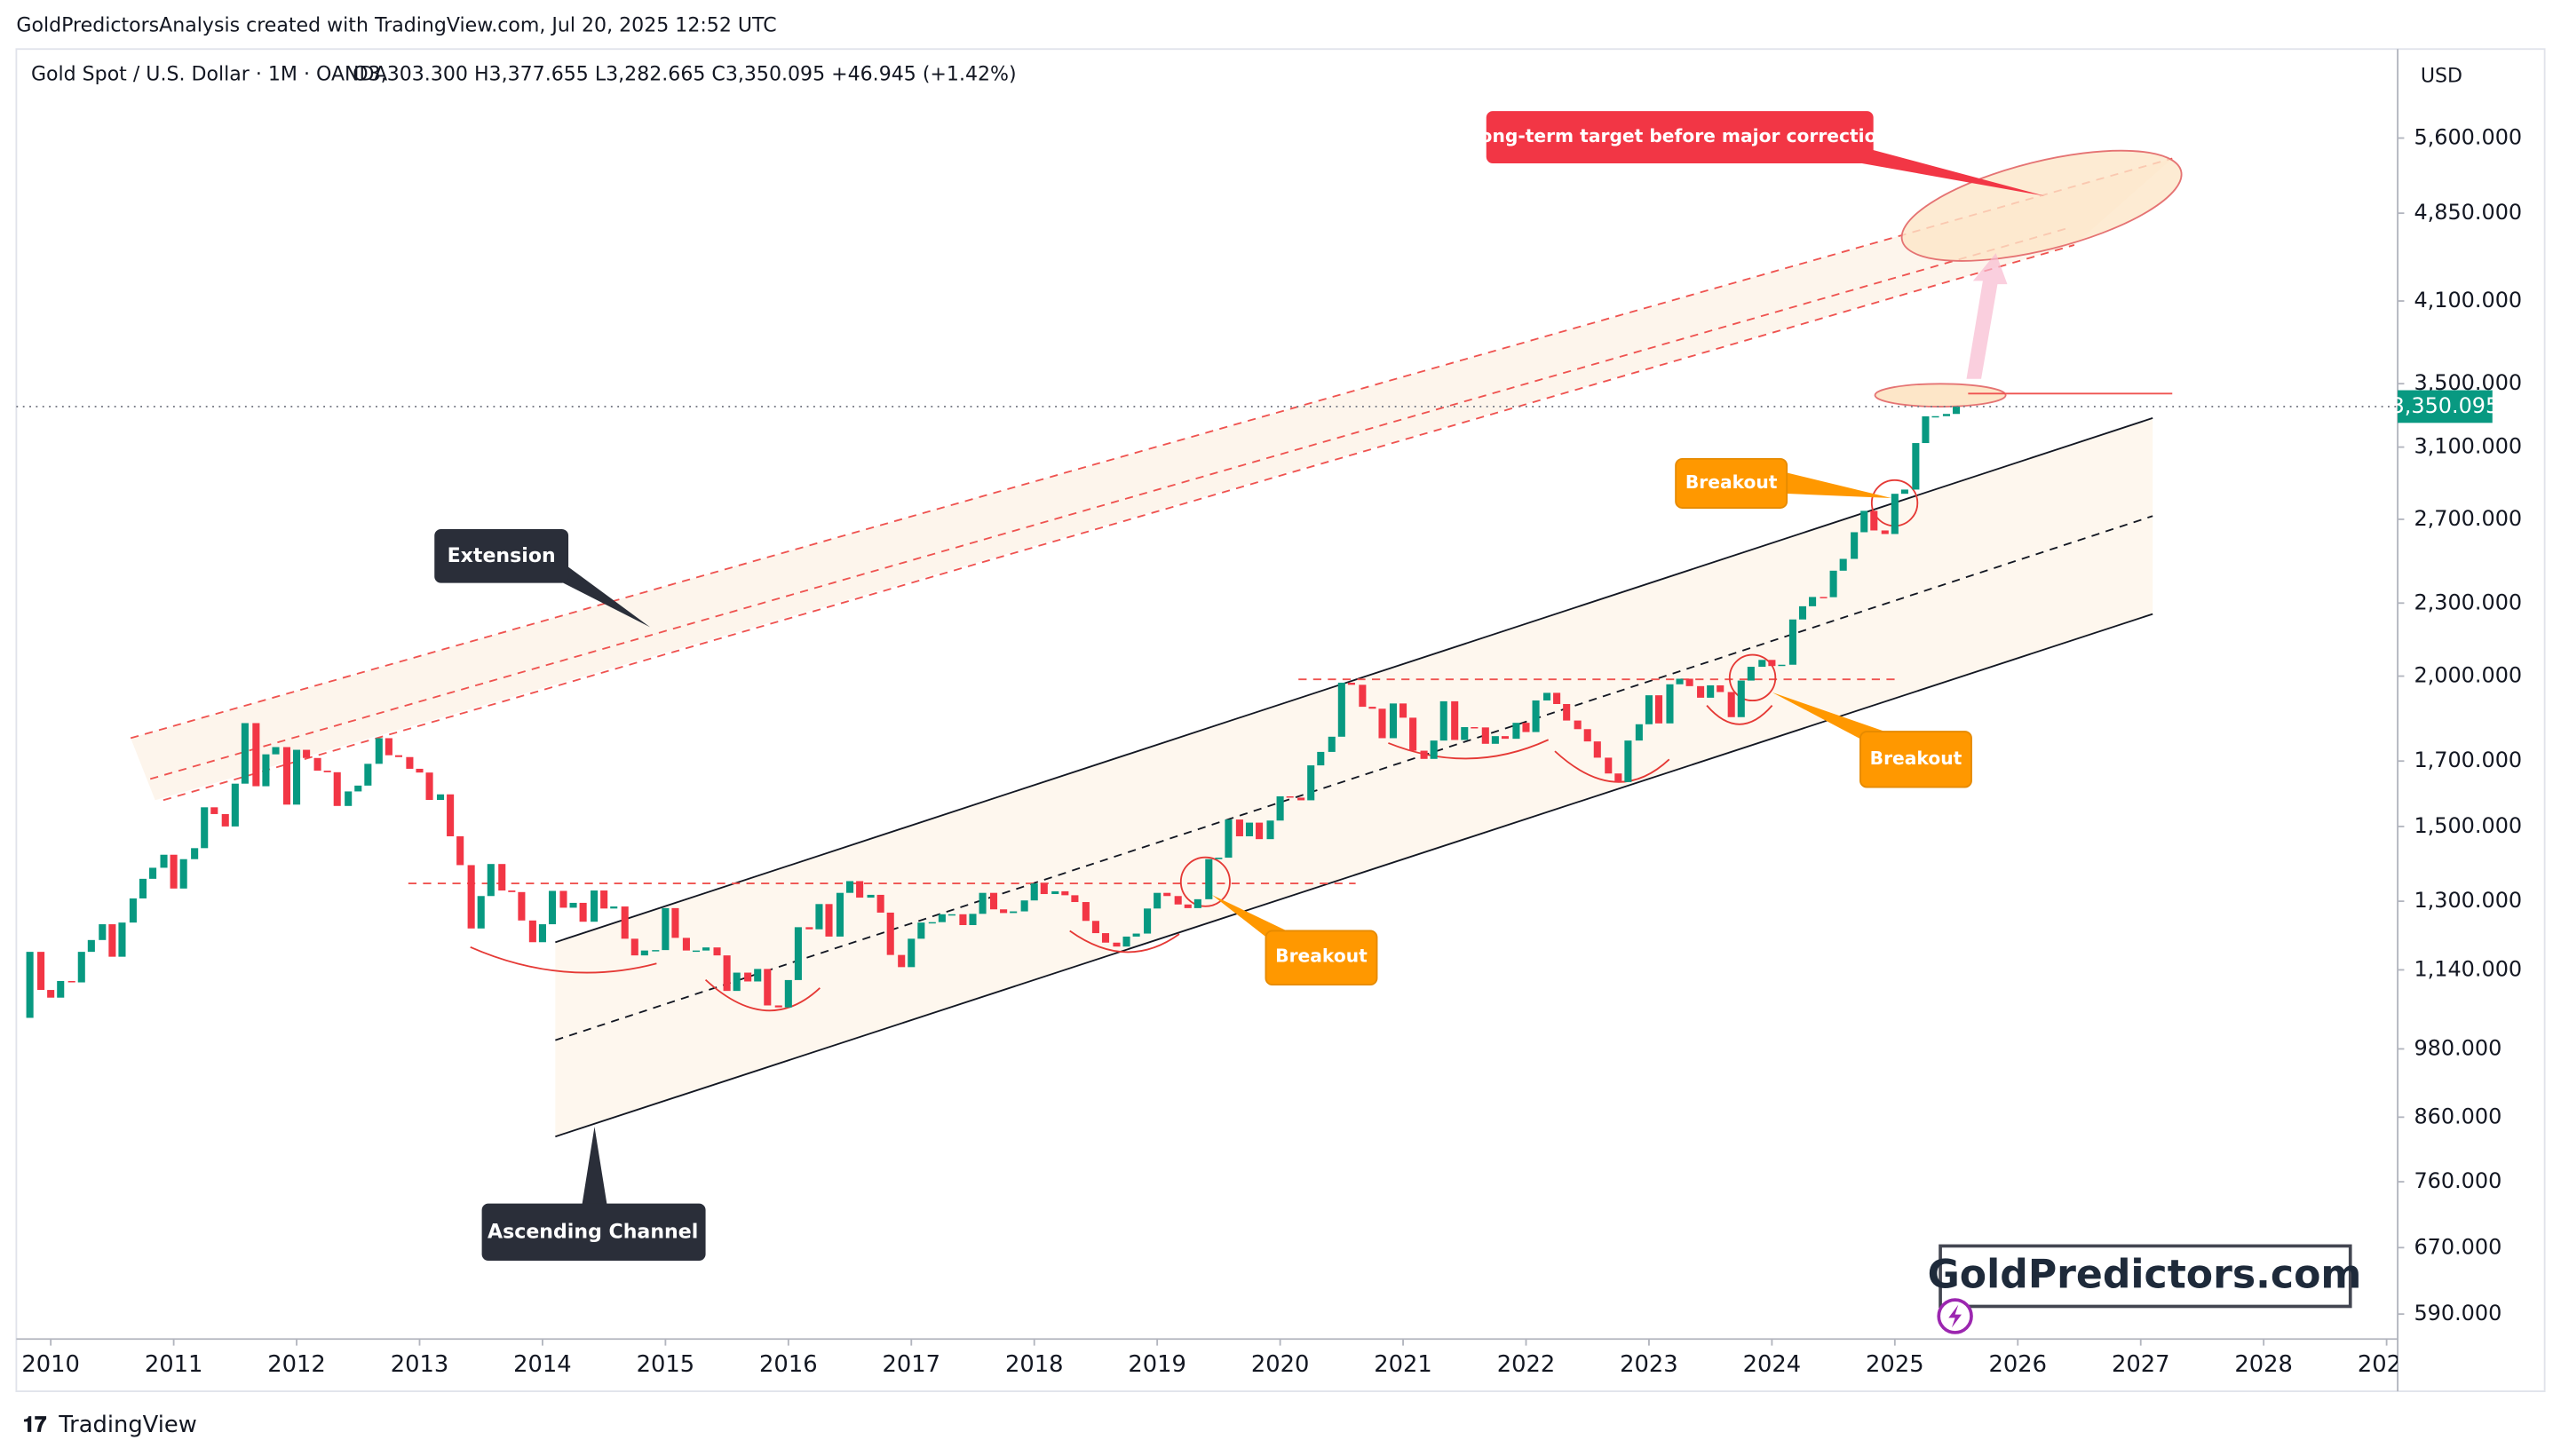  I want to click on target-ellipse, so click(2041, 205).